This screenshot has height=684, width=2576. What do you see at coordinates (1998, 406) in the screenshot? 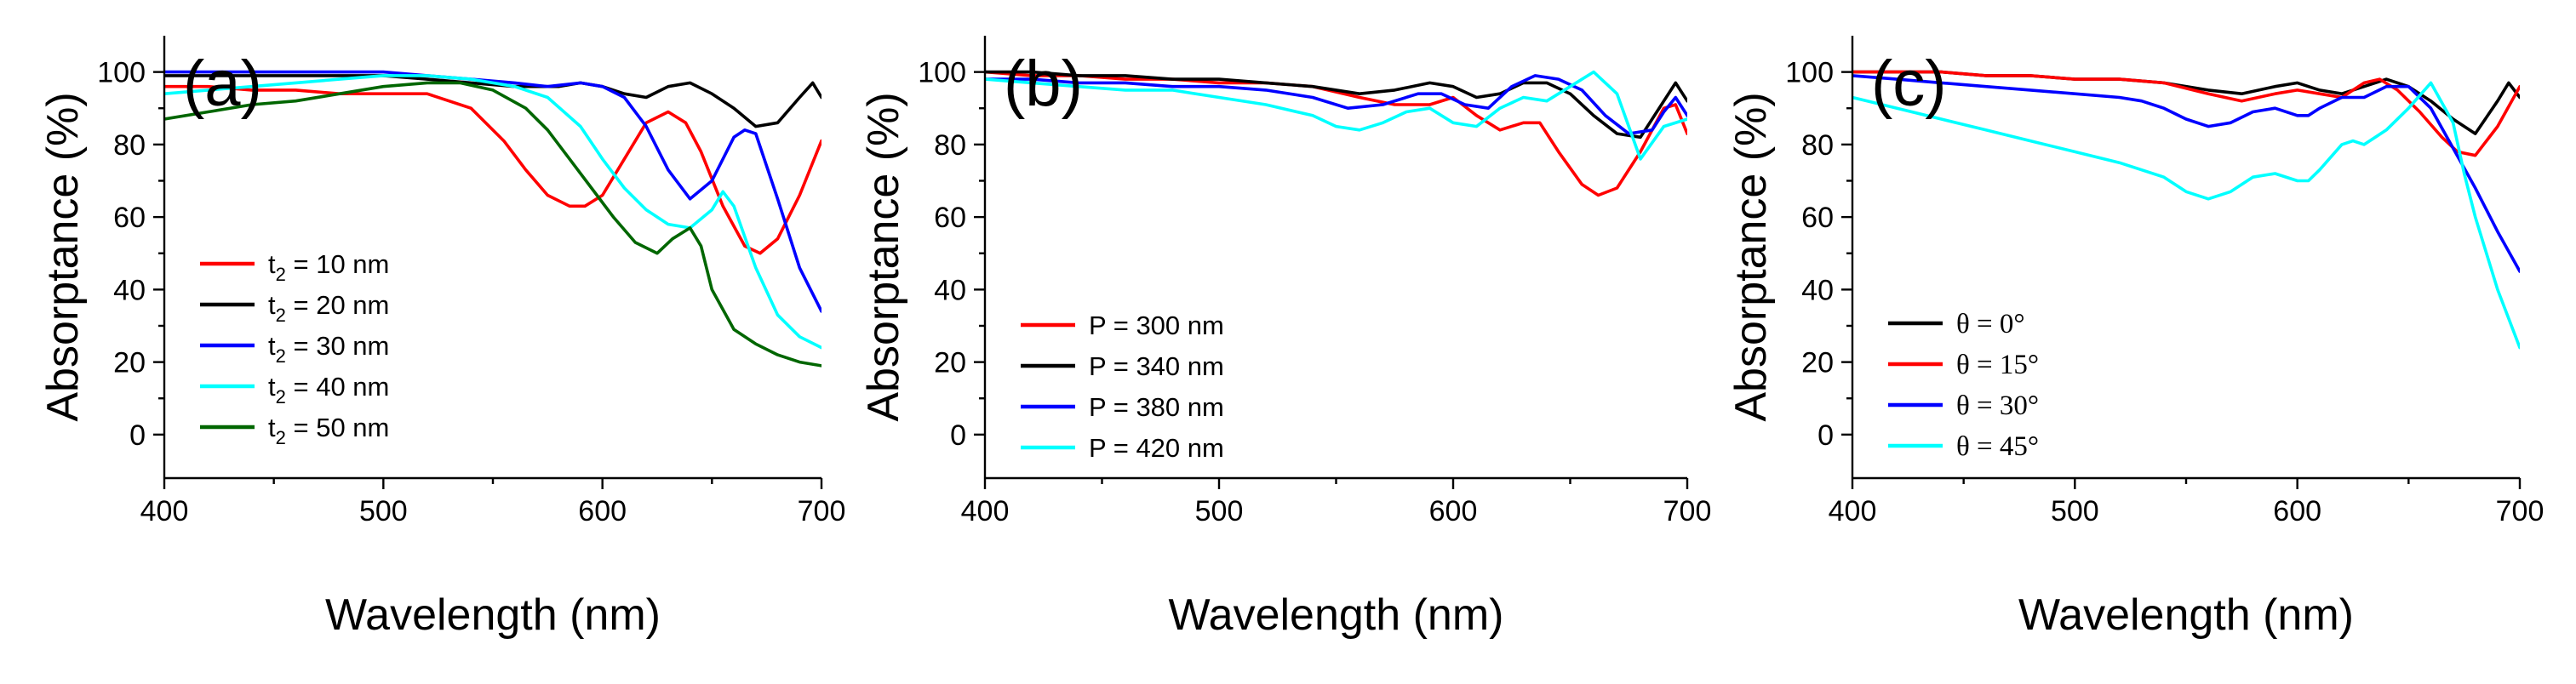
I see `legend-label: θ = 30°` at bounding box center [1998, 406].